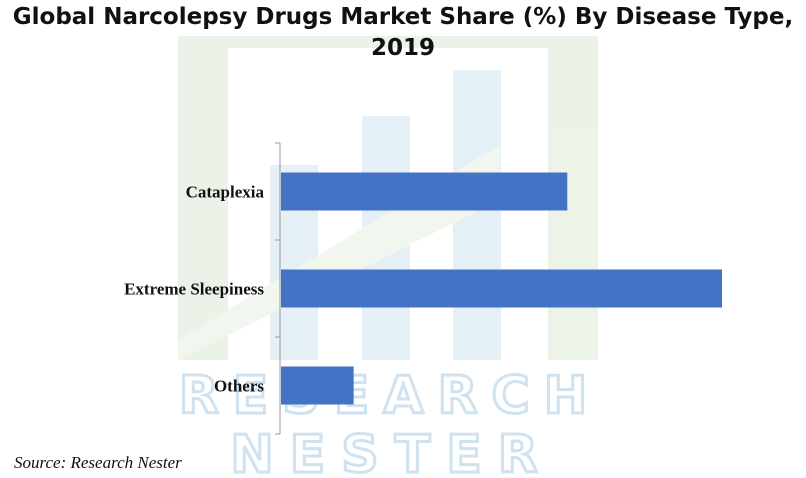 This screenshot has height=478, width=806. What do you see at coordinates (390, 396) in the screenshot?
I see `watermark-text-research: RESEARCH` at bounding box center [390, 396].